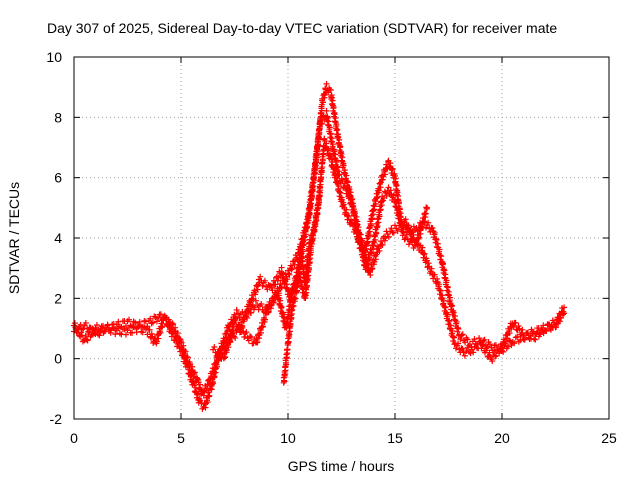 The height and width of the screenshot is (480, 640). Describe the element at coordinates (502, 438) in the screenshot. I see `x-tick-label: 20` at that location.